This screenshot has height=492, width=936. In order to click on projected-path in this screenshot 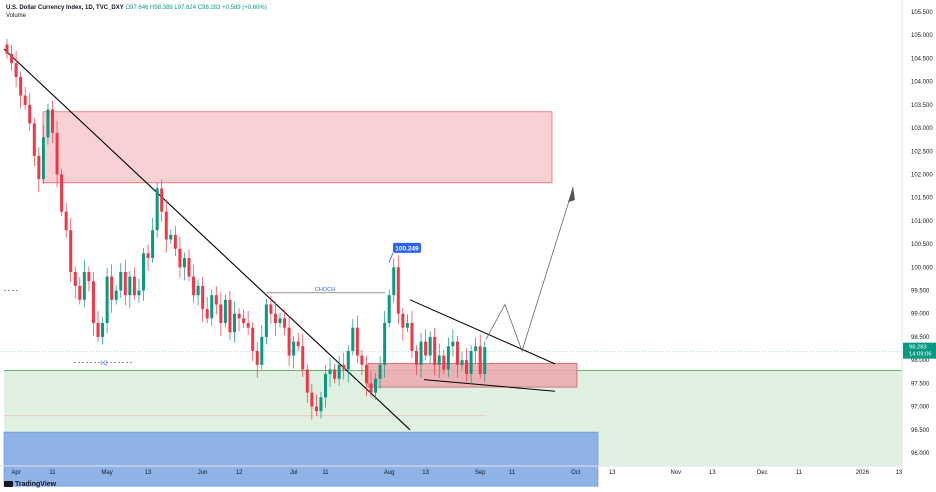, I will do `click(529, 270)`.